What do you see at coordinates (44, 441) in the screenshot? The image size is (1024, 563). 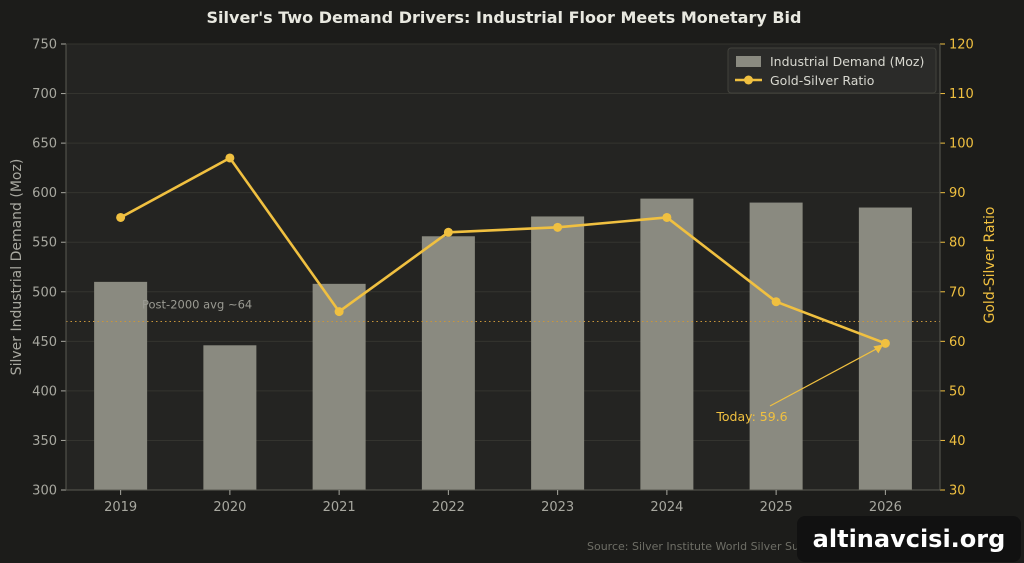 I see `left-tick-label: 350` at bounding box center [44, 441].